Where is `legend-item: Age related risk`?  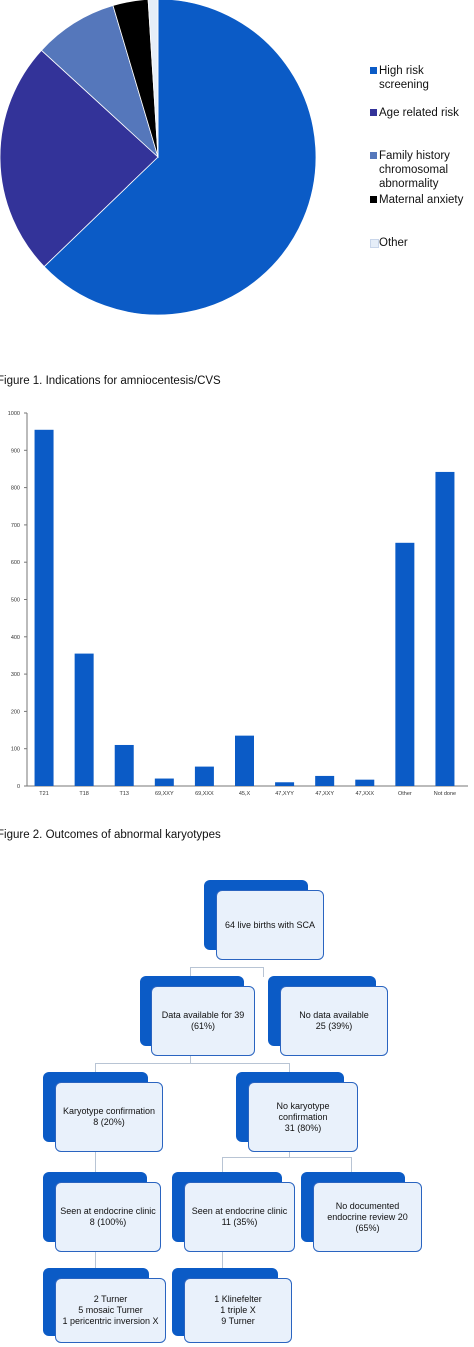
legend-item: Age related risk is located at coordinates (414, 113).